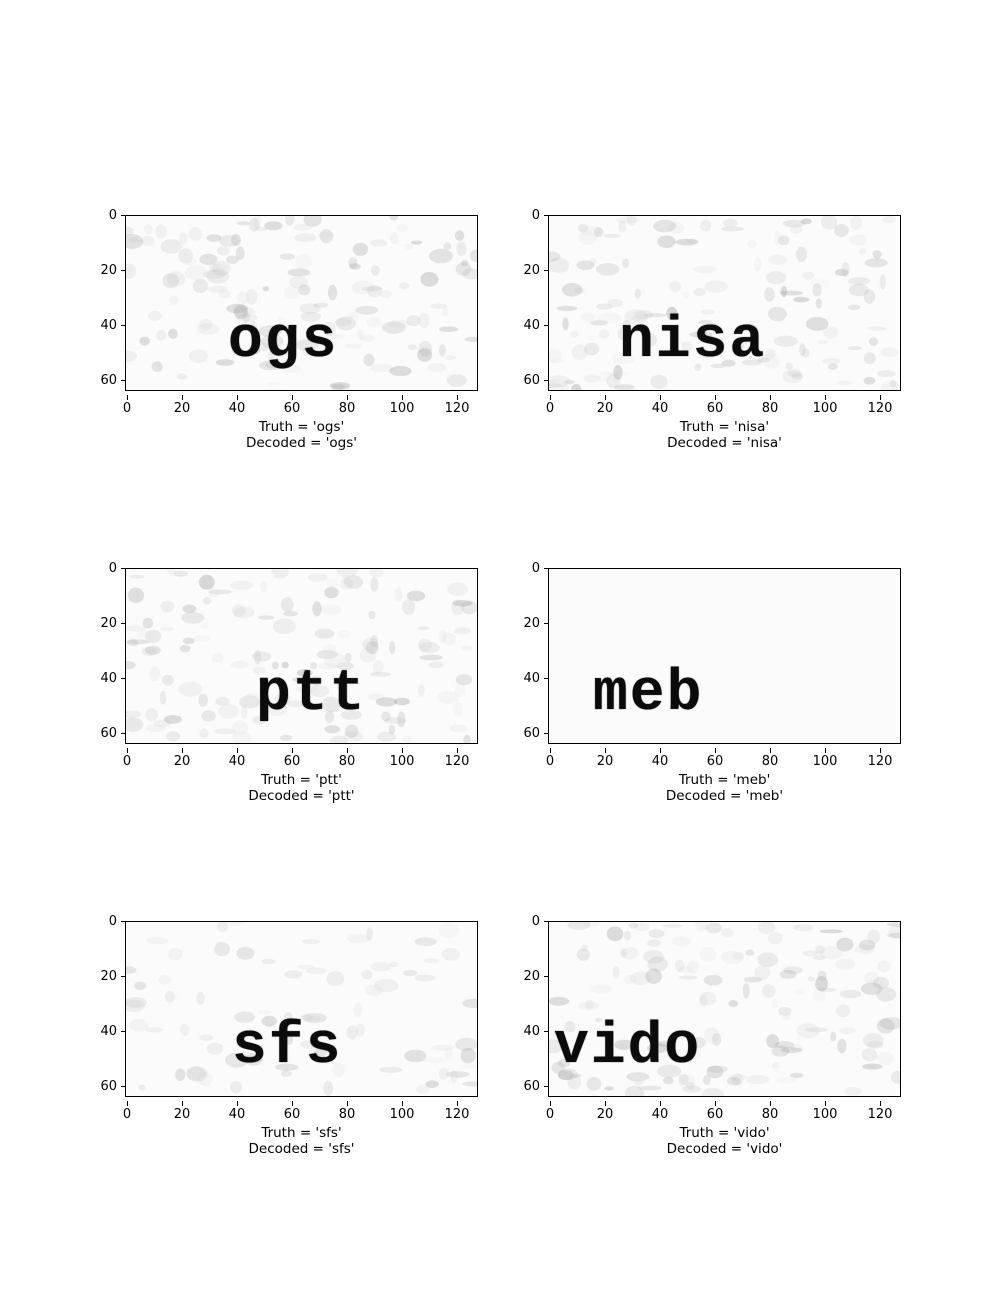 The image size is (1000, 1300). Describe the element at coordinates (533, 678) in the screenshot. I see `y-tick-label: 40` at that location.